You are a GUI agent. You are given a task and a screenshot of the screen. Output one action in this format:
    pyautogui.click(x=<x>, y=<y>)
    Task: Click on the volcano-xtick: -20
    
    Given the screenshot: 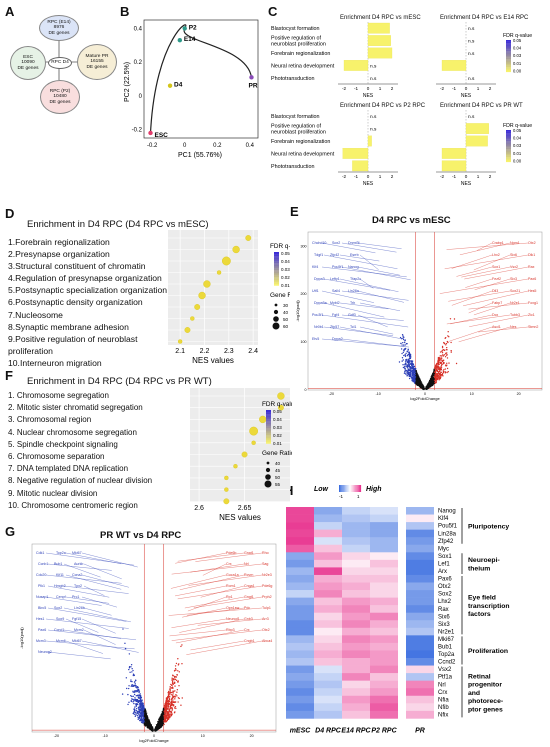 What is the action you would take?
    pyautogui.click(x=56, y=736)
    